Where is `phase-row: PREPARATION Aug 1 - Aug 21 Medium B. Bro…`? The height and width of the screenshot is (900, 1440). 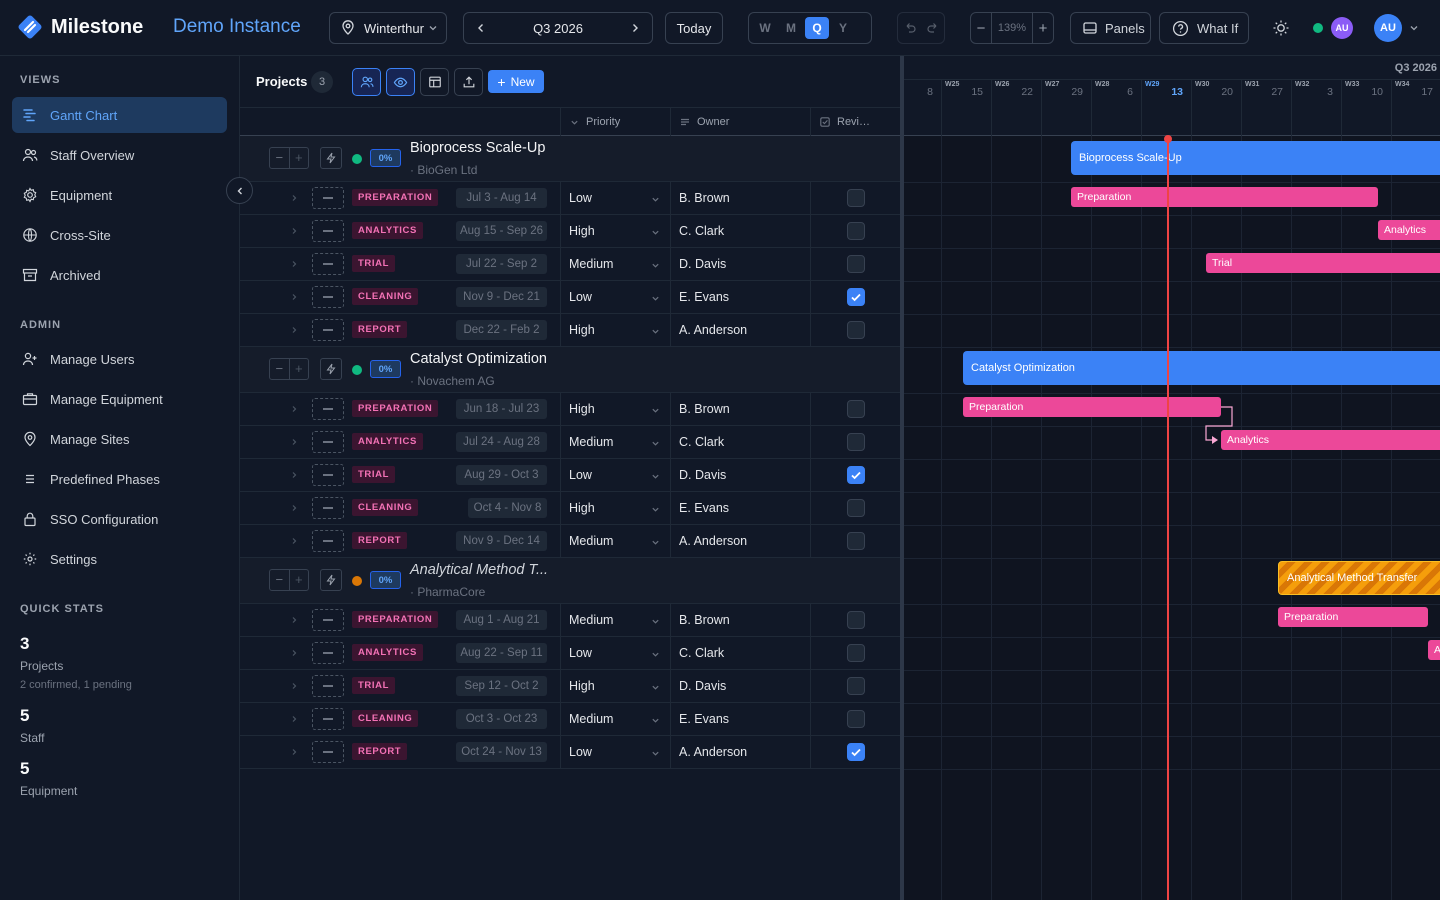
phase-row: PREPARATION Aug 1 - Aug 21 Medium B. Bro… is located at coordinates (570, 620).